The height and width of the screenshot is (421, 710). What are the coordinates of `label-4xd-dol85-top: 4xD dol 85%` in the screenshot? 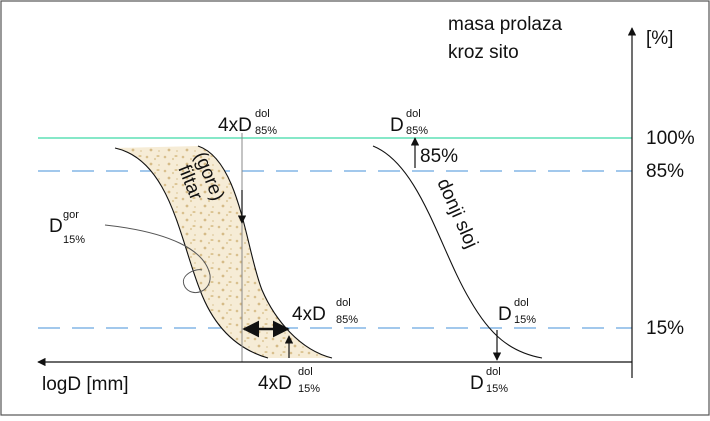 It's located at (247, 122).